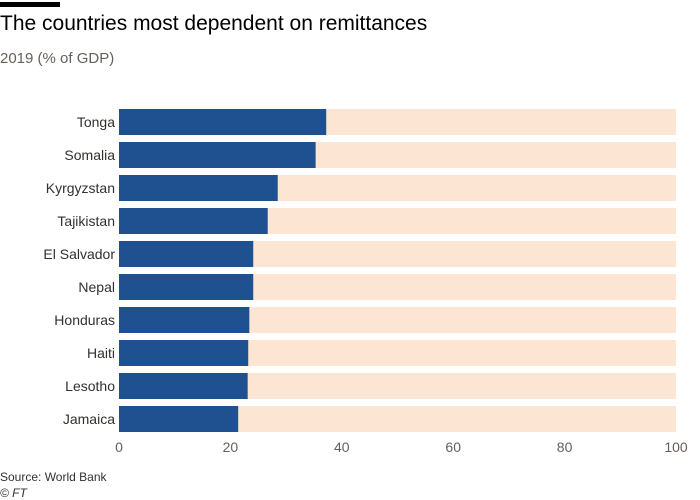 The height and width of the screenshot is (500, 700). I want to click on bar-honduras, so click(184, 320).